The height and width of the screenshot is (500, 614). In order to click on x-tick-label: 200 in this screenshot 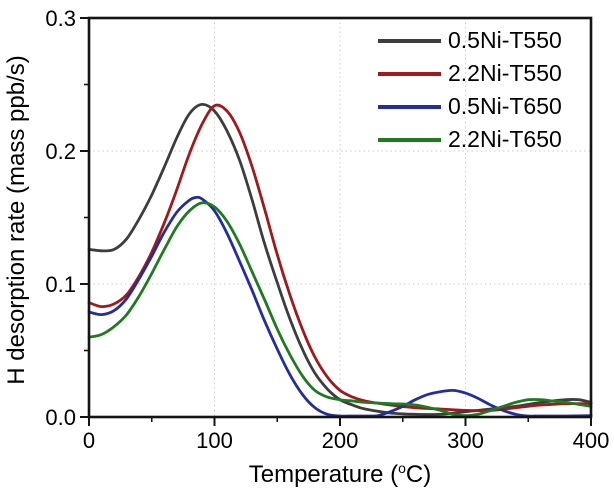, I will do `click(340, 440)`.